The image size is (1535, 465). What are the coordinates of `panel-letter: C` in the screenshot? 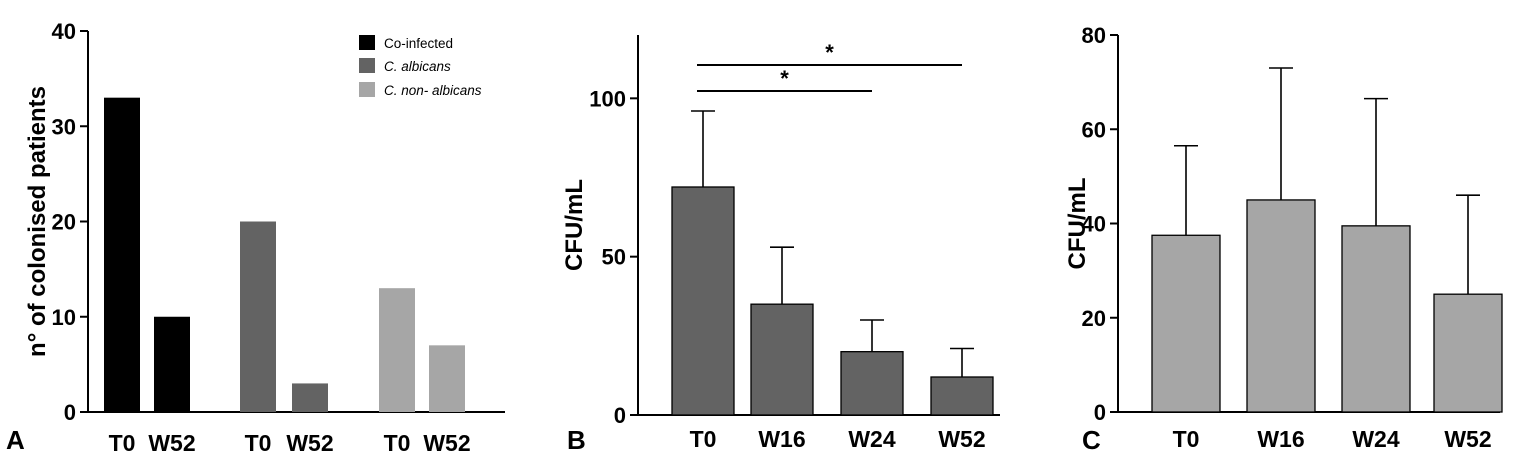 It's located at (1091, 440).